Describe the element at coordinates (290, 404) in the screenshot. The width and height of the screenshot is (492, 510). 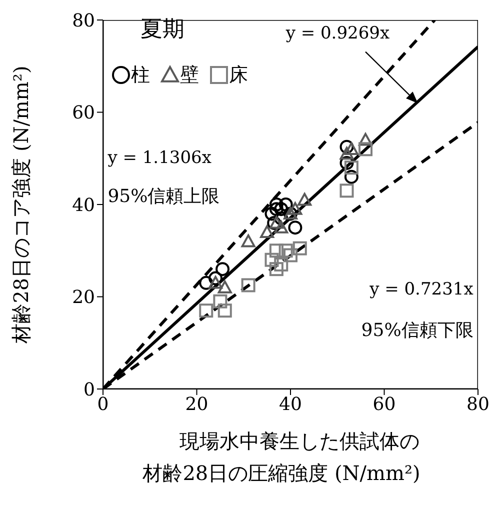
I see `x-tick-label: 40` at that location.